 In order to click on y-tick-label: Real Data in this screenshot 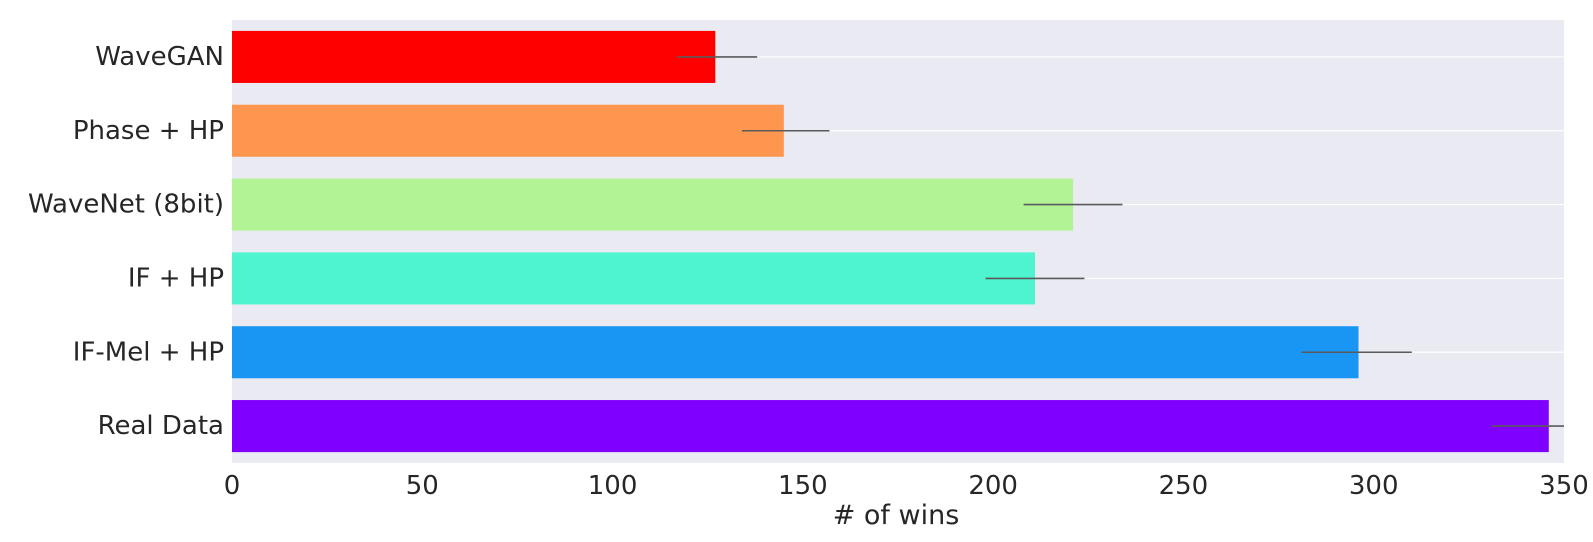, I will do `click(161, 426)`.